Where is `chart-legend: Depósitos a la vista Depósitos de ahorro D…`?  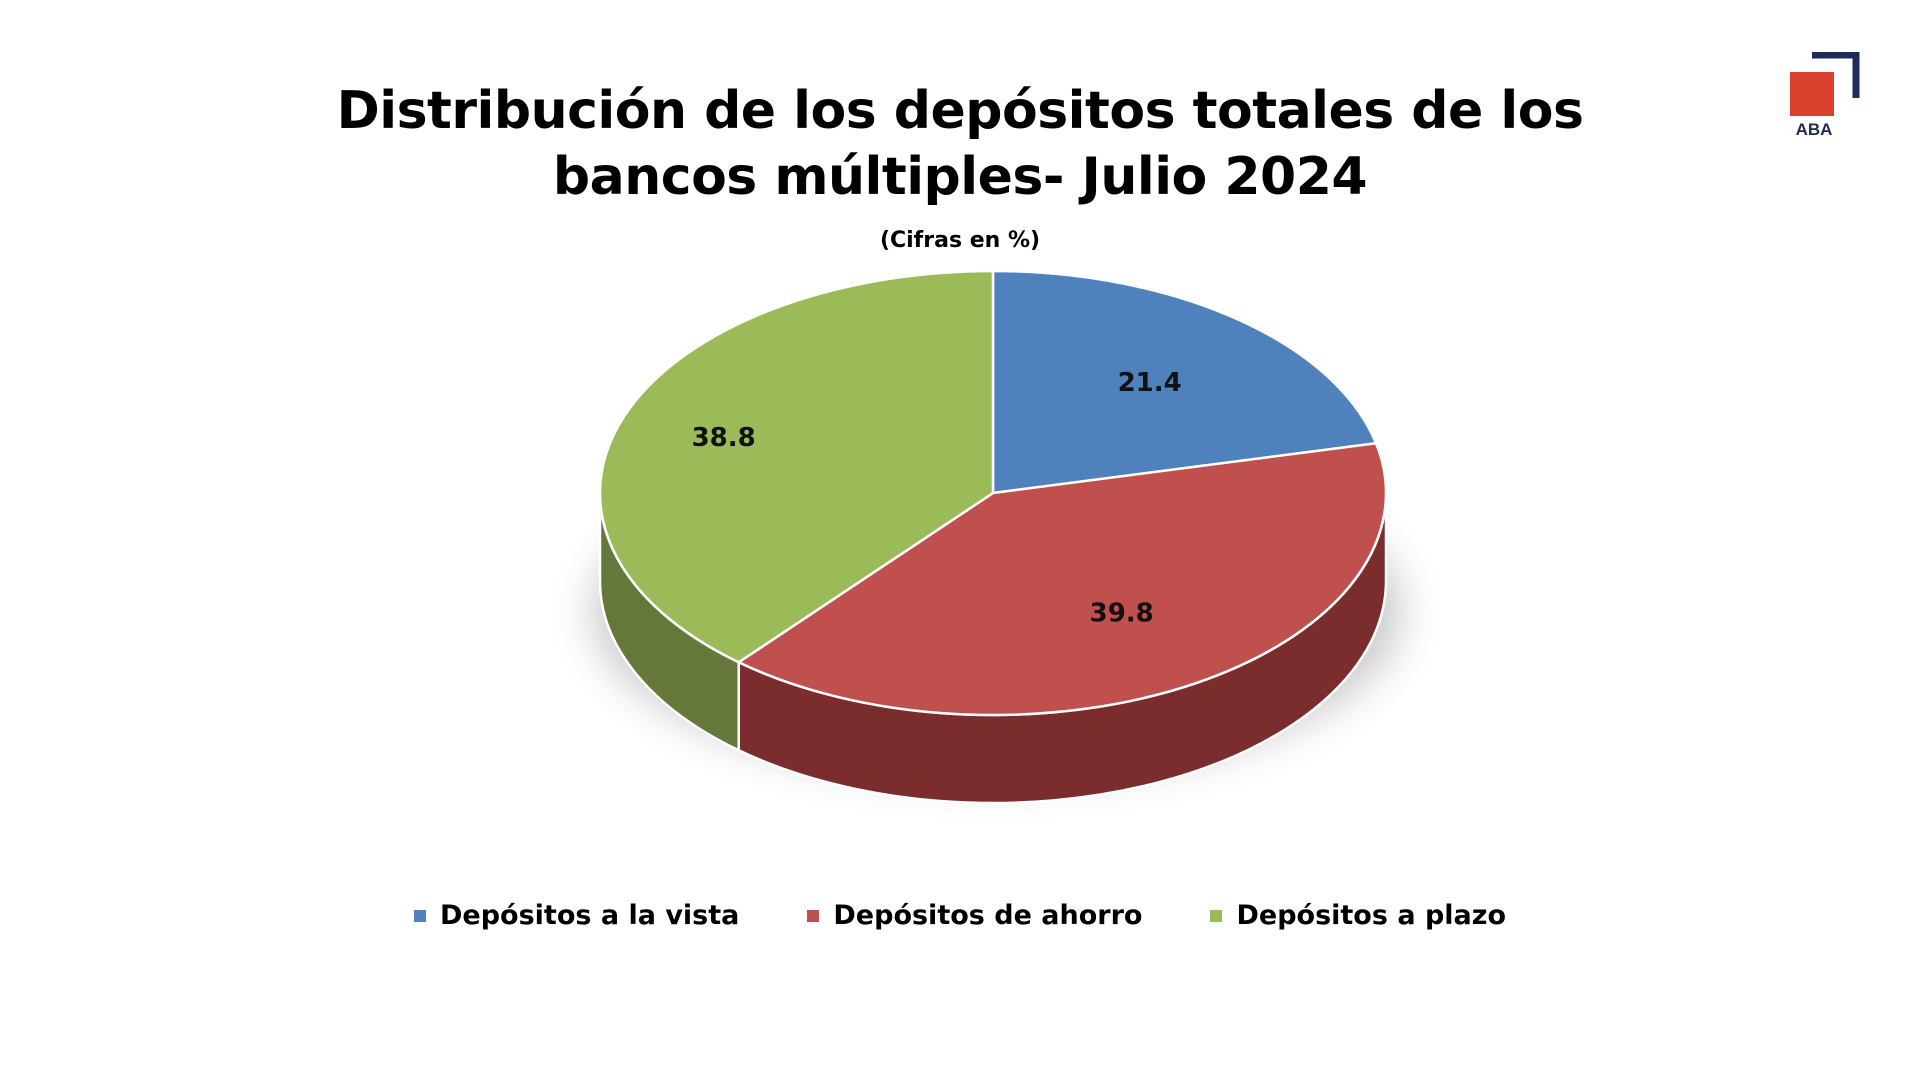
chart-legend: Depósitos a la vista Depósitos de ahorro D… is located at coordinates (960, 915).